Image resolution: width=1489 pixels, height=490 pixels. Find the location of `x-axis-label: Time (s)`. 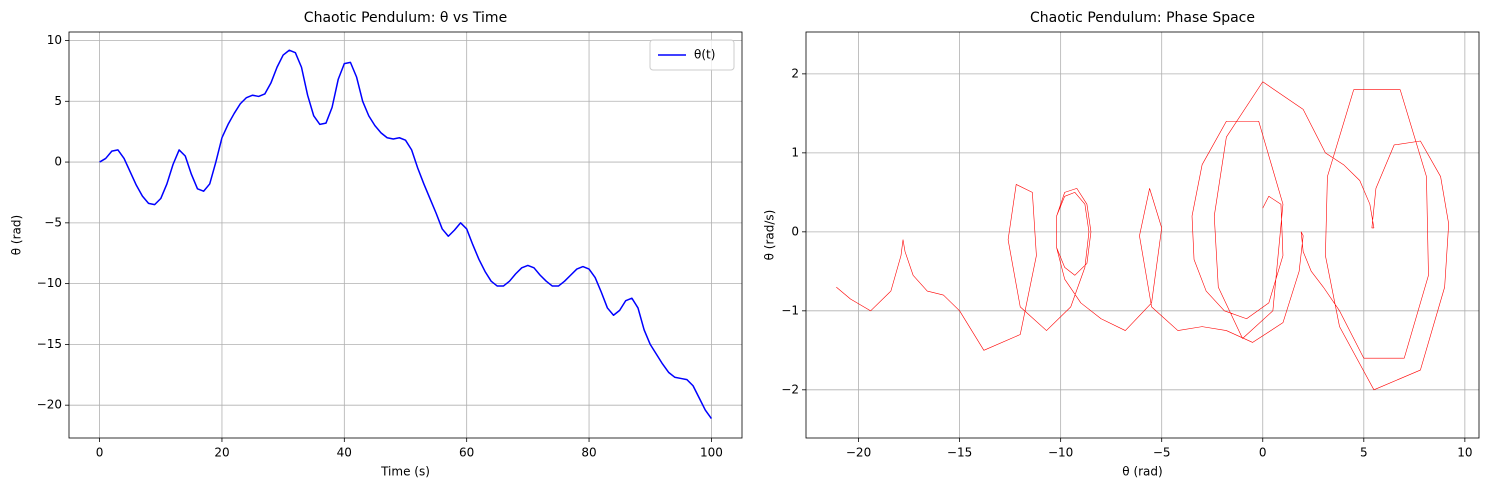

x-axis-label: Time (s) is located at coordinates (405, 472).